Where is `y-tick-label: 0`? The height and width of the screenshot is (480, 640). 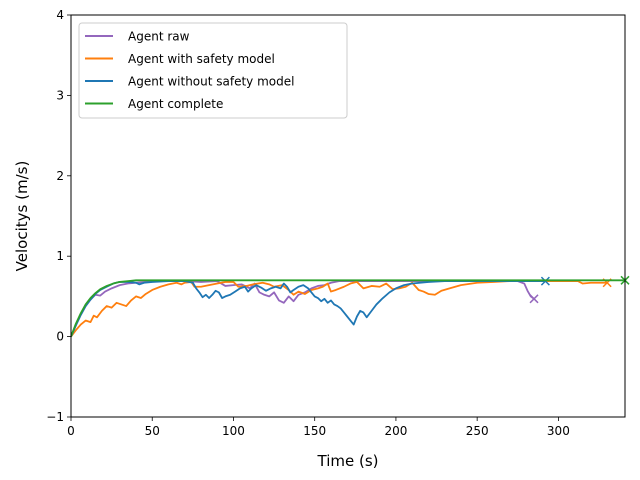
y-tick-label: 0 is located at coordinates (60, 337).